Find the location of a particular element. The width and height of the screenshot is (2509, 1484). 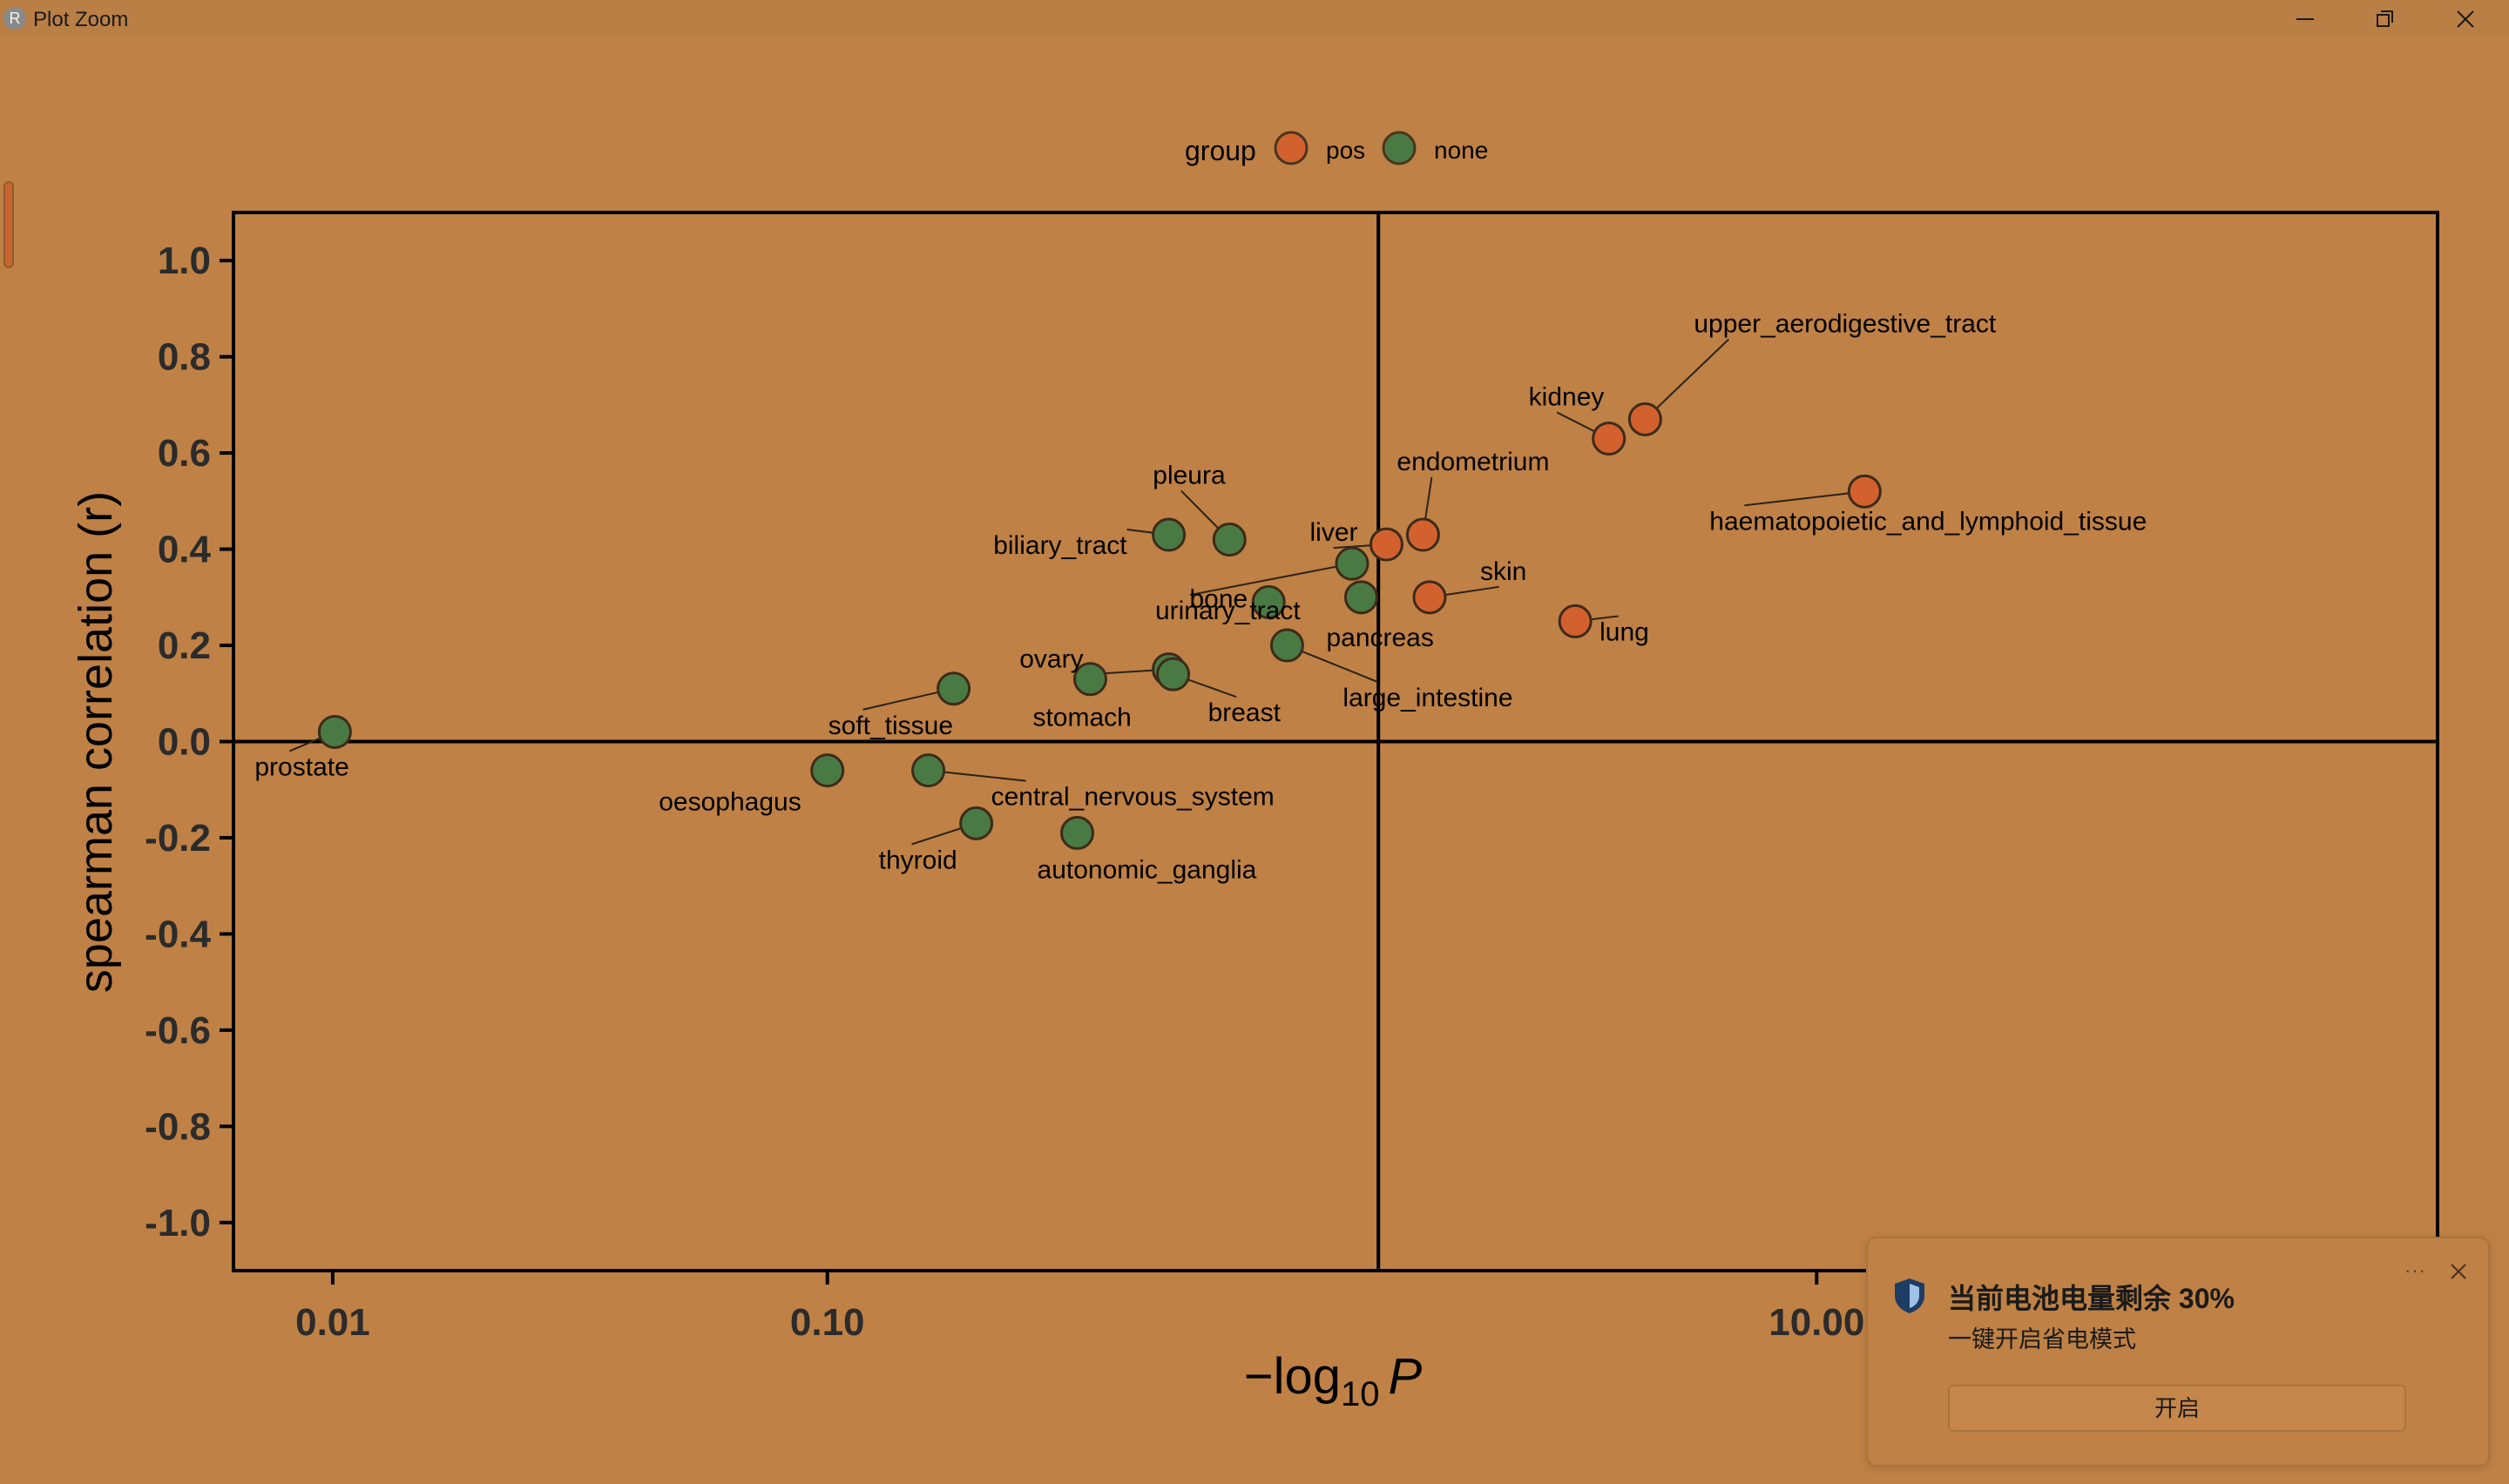

x-tick-label: 0.10 is located at coordinates (827, 1323).